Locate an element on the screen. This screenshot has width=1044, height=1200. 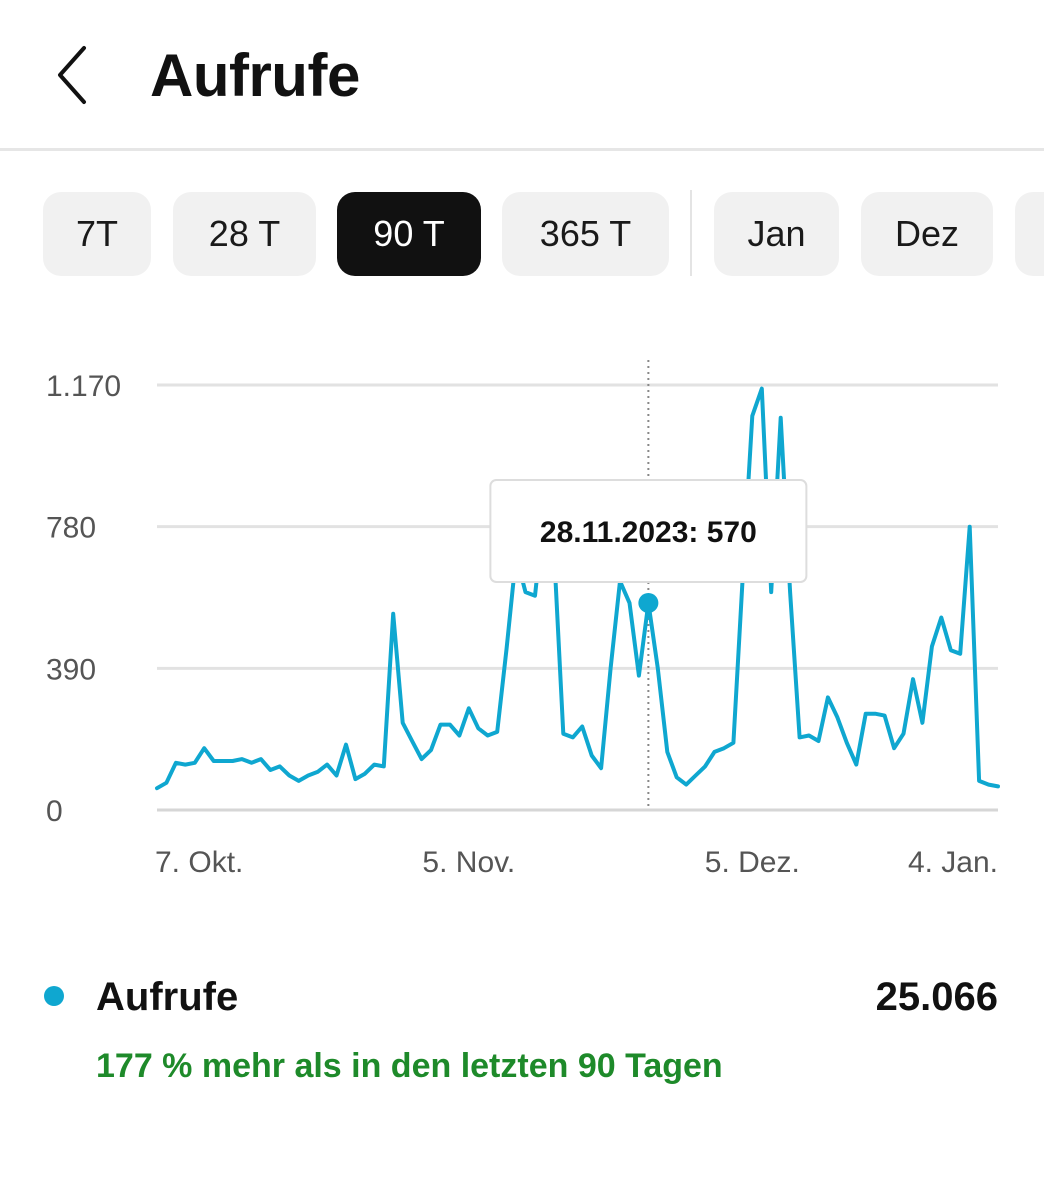
tooltip-text: 28.11.2023: 570 is located at coordinates (648, 532).